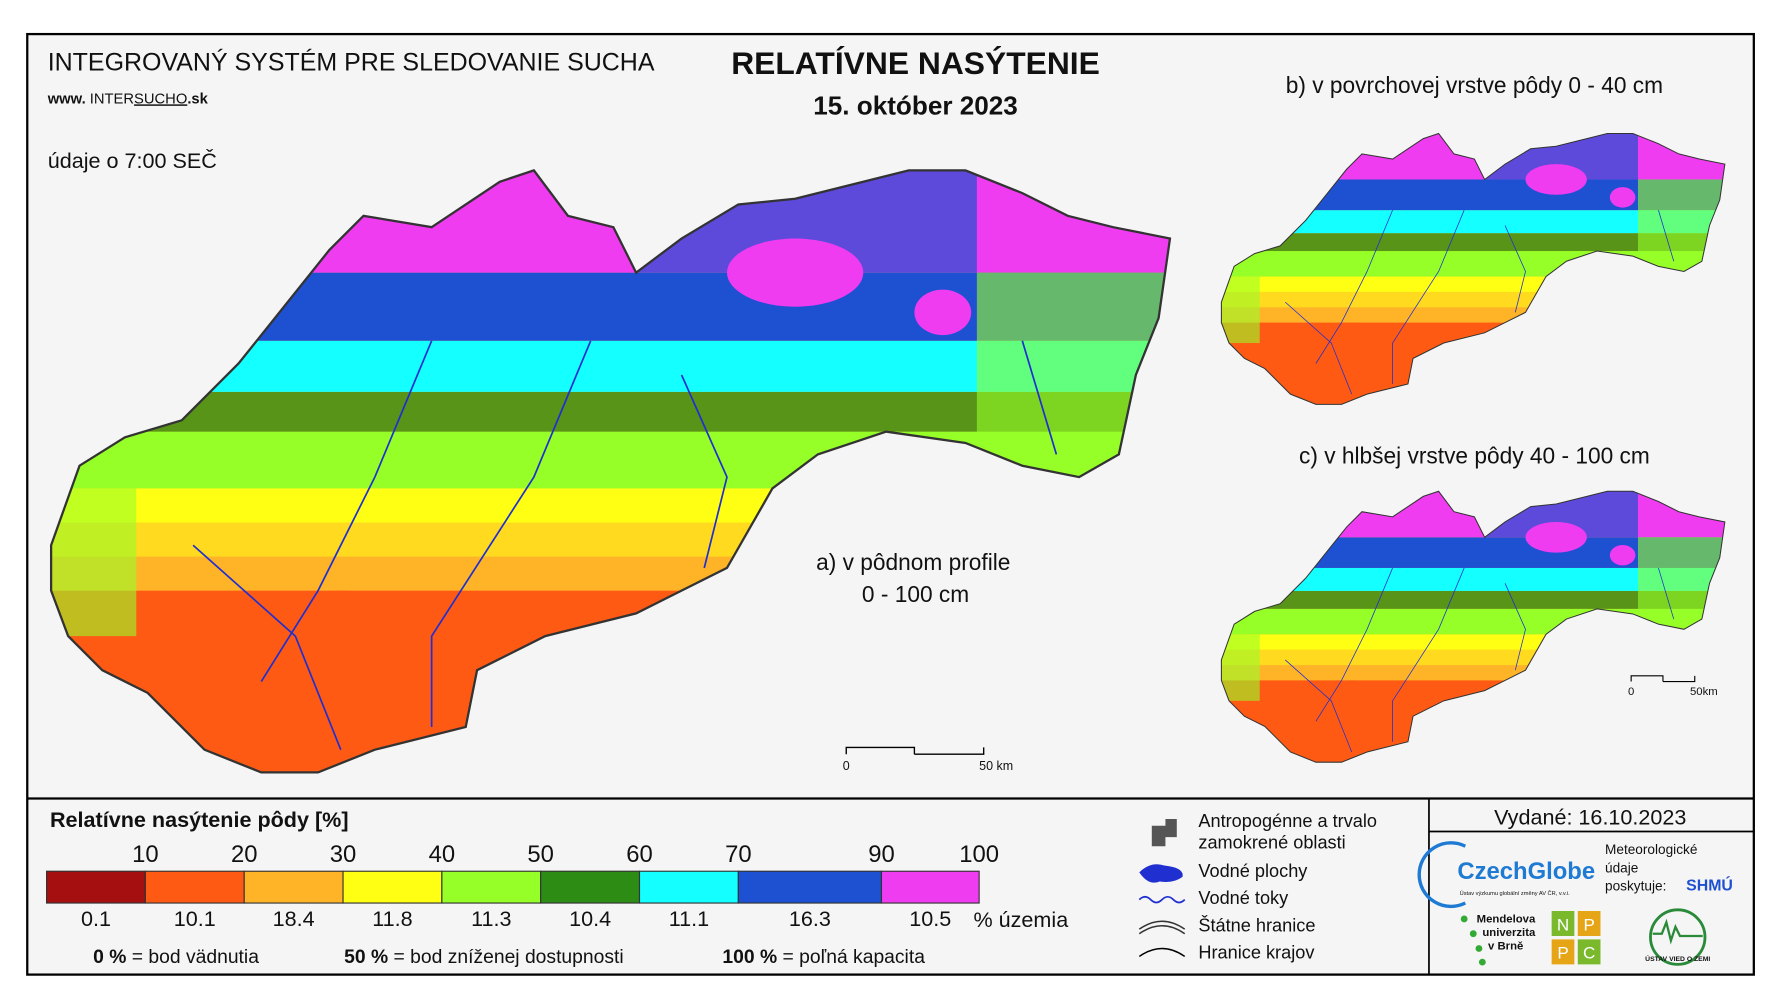 The height and width of the screenshot is (1003, 1772). Describe the element at coordinates (1651, 849) in the screenshot. I see `meteo: Meteorologické` at that location.